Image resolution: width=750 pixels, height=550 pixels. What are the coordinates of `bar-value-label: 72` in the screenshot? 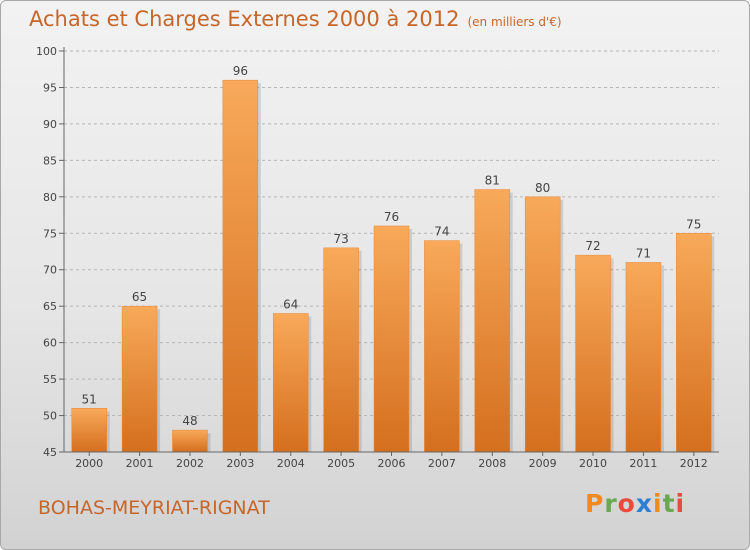 It's located at (592, 246).